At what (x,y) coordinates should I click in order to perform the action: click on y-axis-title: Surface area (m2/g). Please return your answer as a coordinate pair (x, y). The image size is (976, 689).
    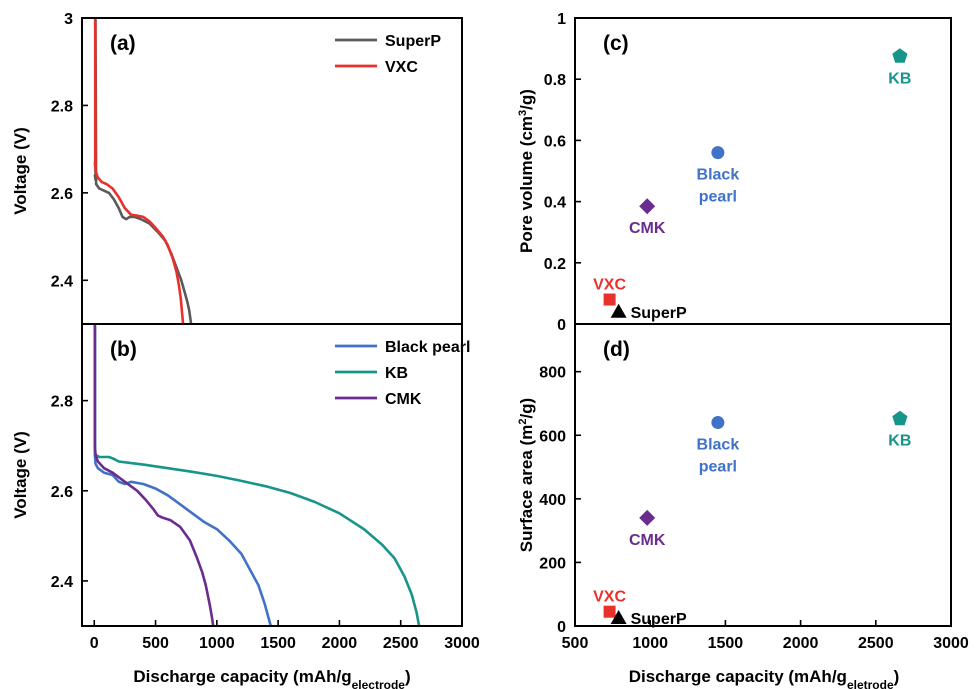
    Looking at the image, I should click on (526, 475).